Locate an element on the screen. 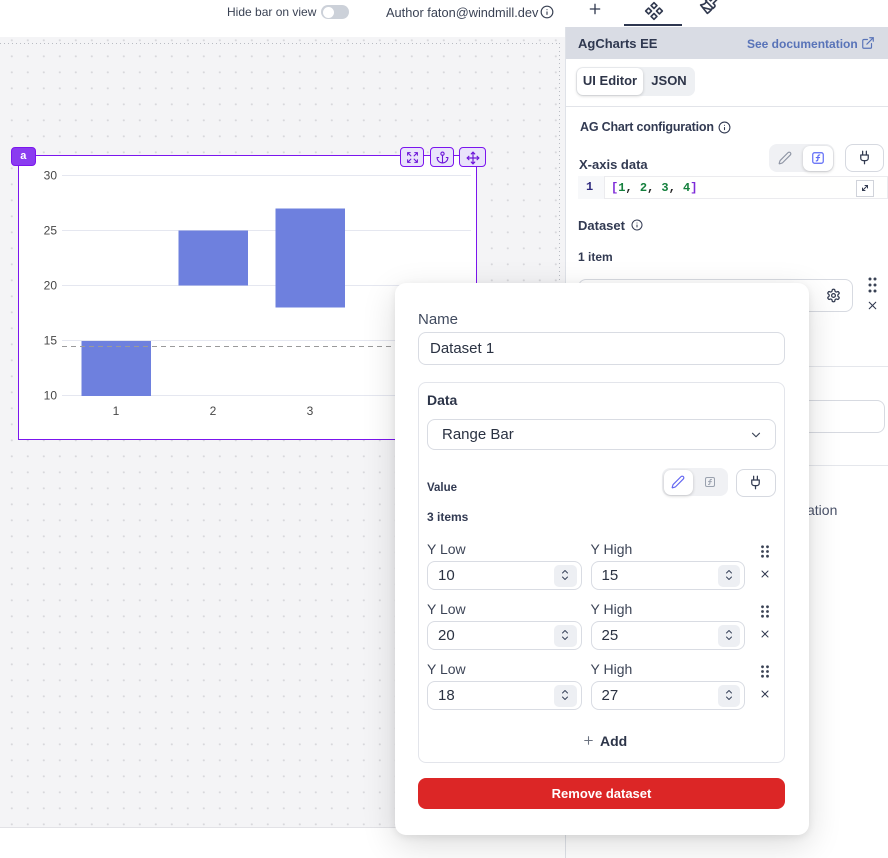 The image size is (888, 858). svg-text: 3 is located at coordinates (310, 411).